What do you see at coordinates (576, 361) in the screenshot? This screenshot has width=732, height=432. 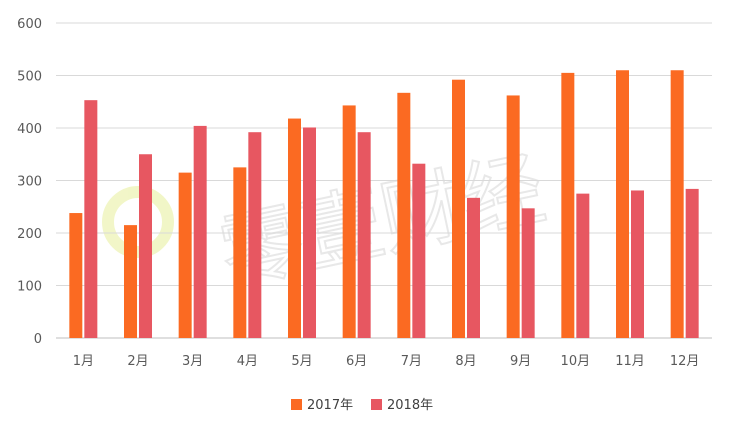 I see `x-tick-label: 10月` at bounding box center [576, 361].